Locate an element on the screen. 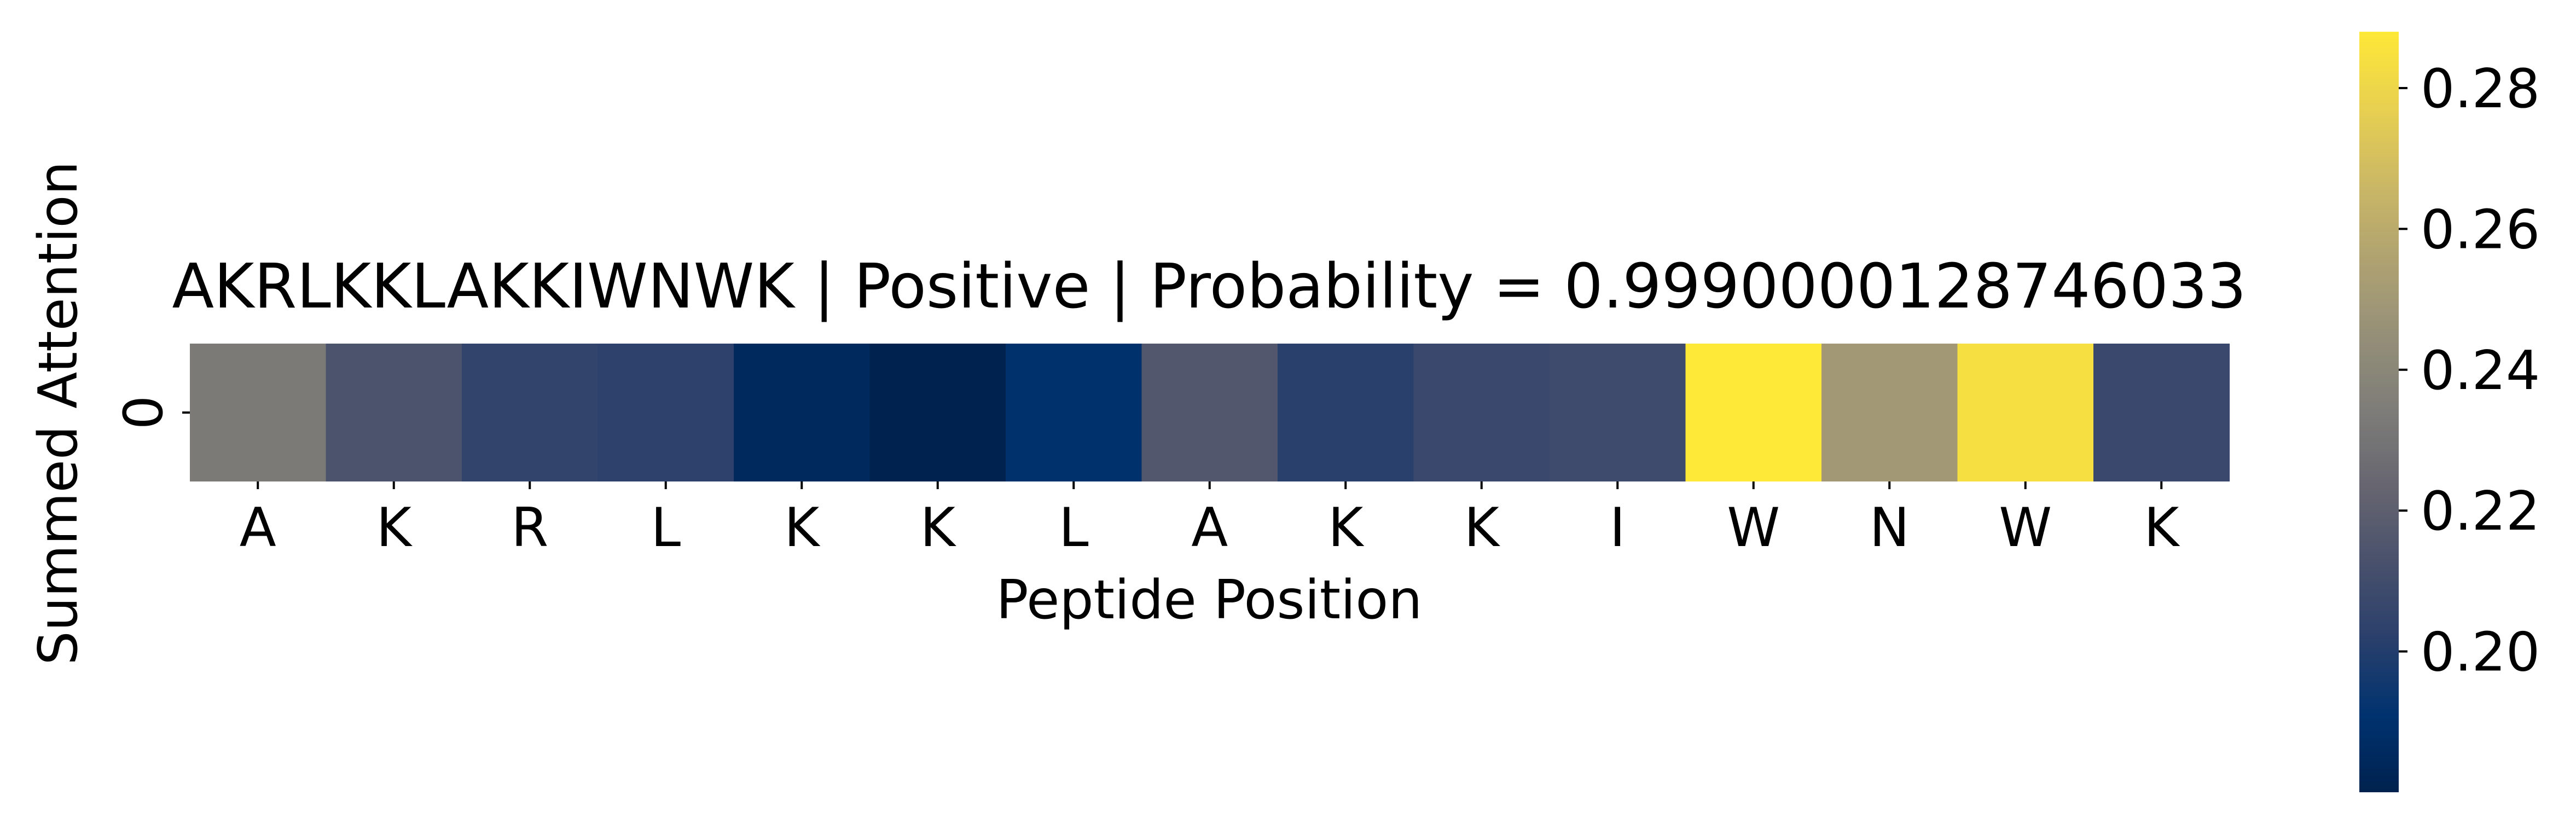 This screenshot has height=824, width=2576. y-tick-labels: 0 is located at coordinates (152, 413).